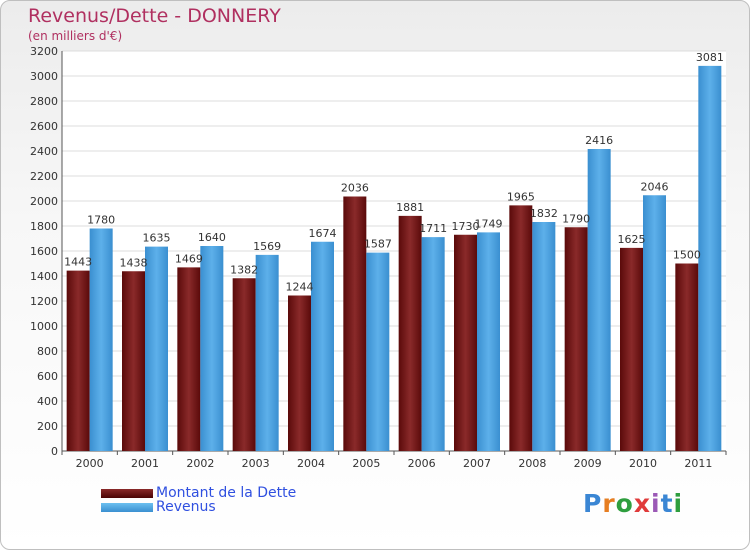 This screenshot has width=750, height=550. I want to click on legend-swatch-debt, so click(127, 493).